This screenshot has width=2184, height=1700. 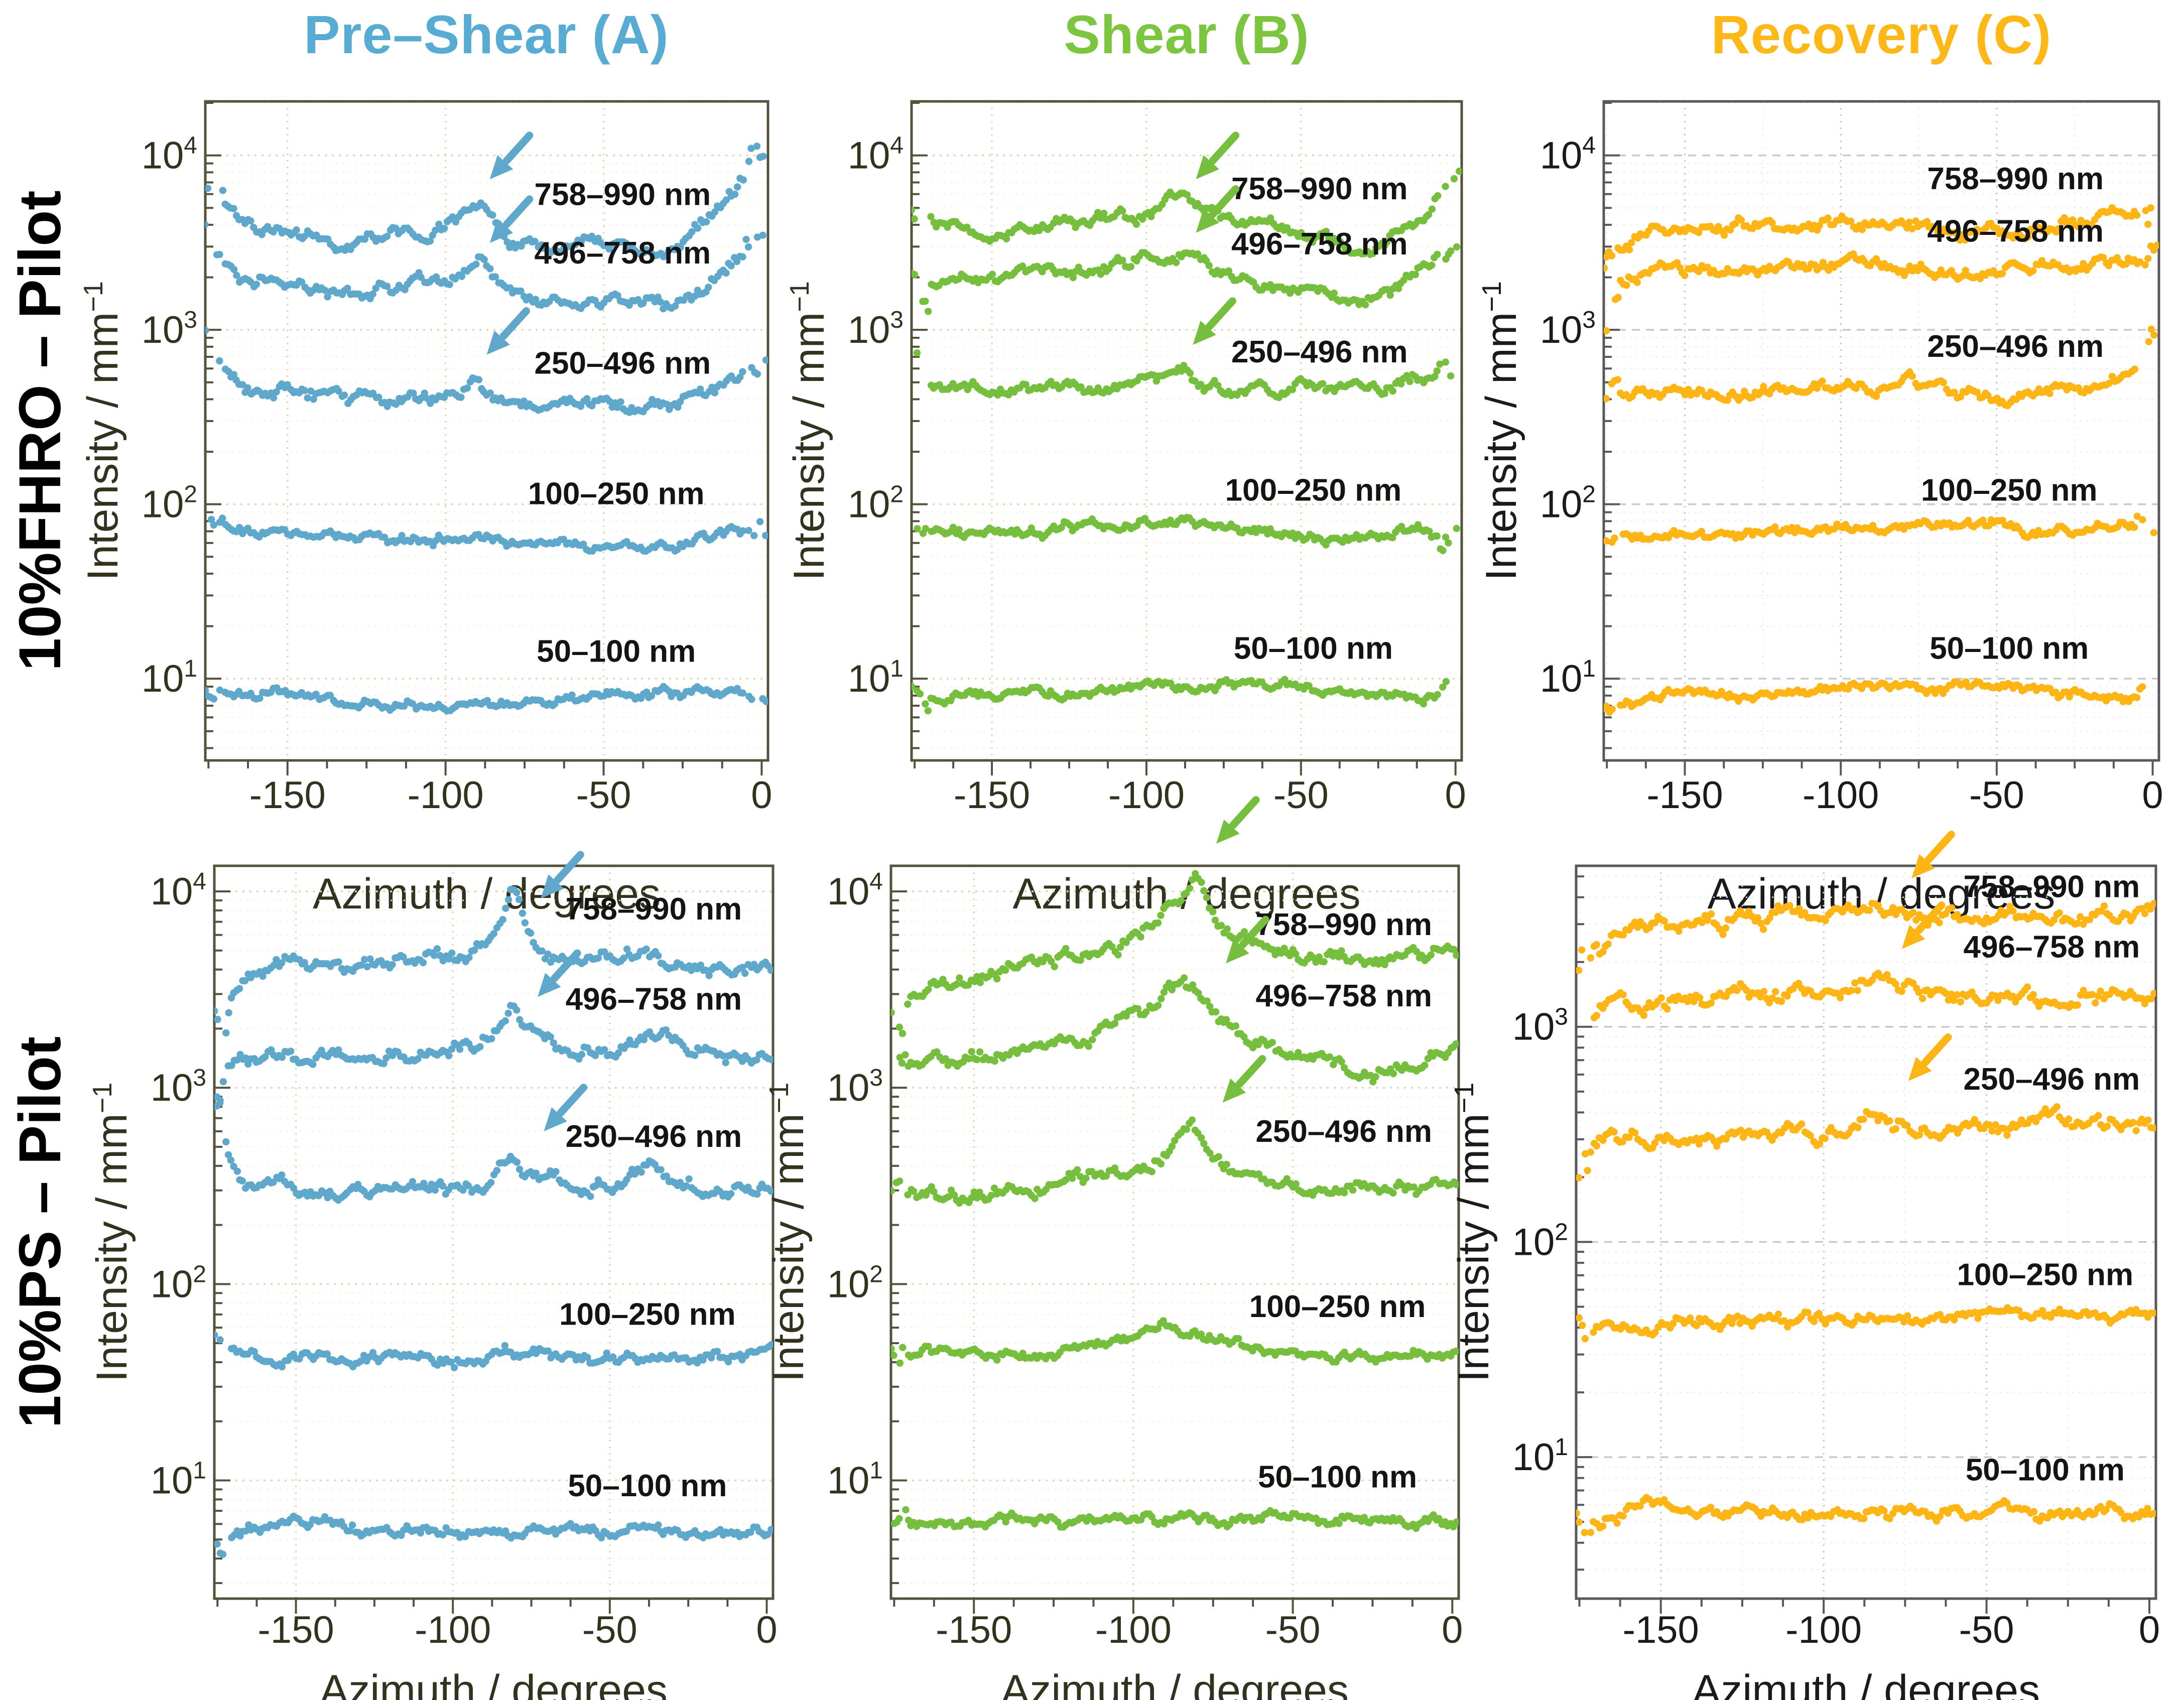 I want to click on svg-text: 10⁴, so click(x=876, y=155).